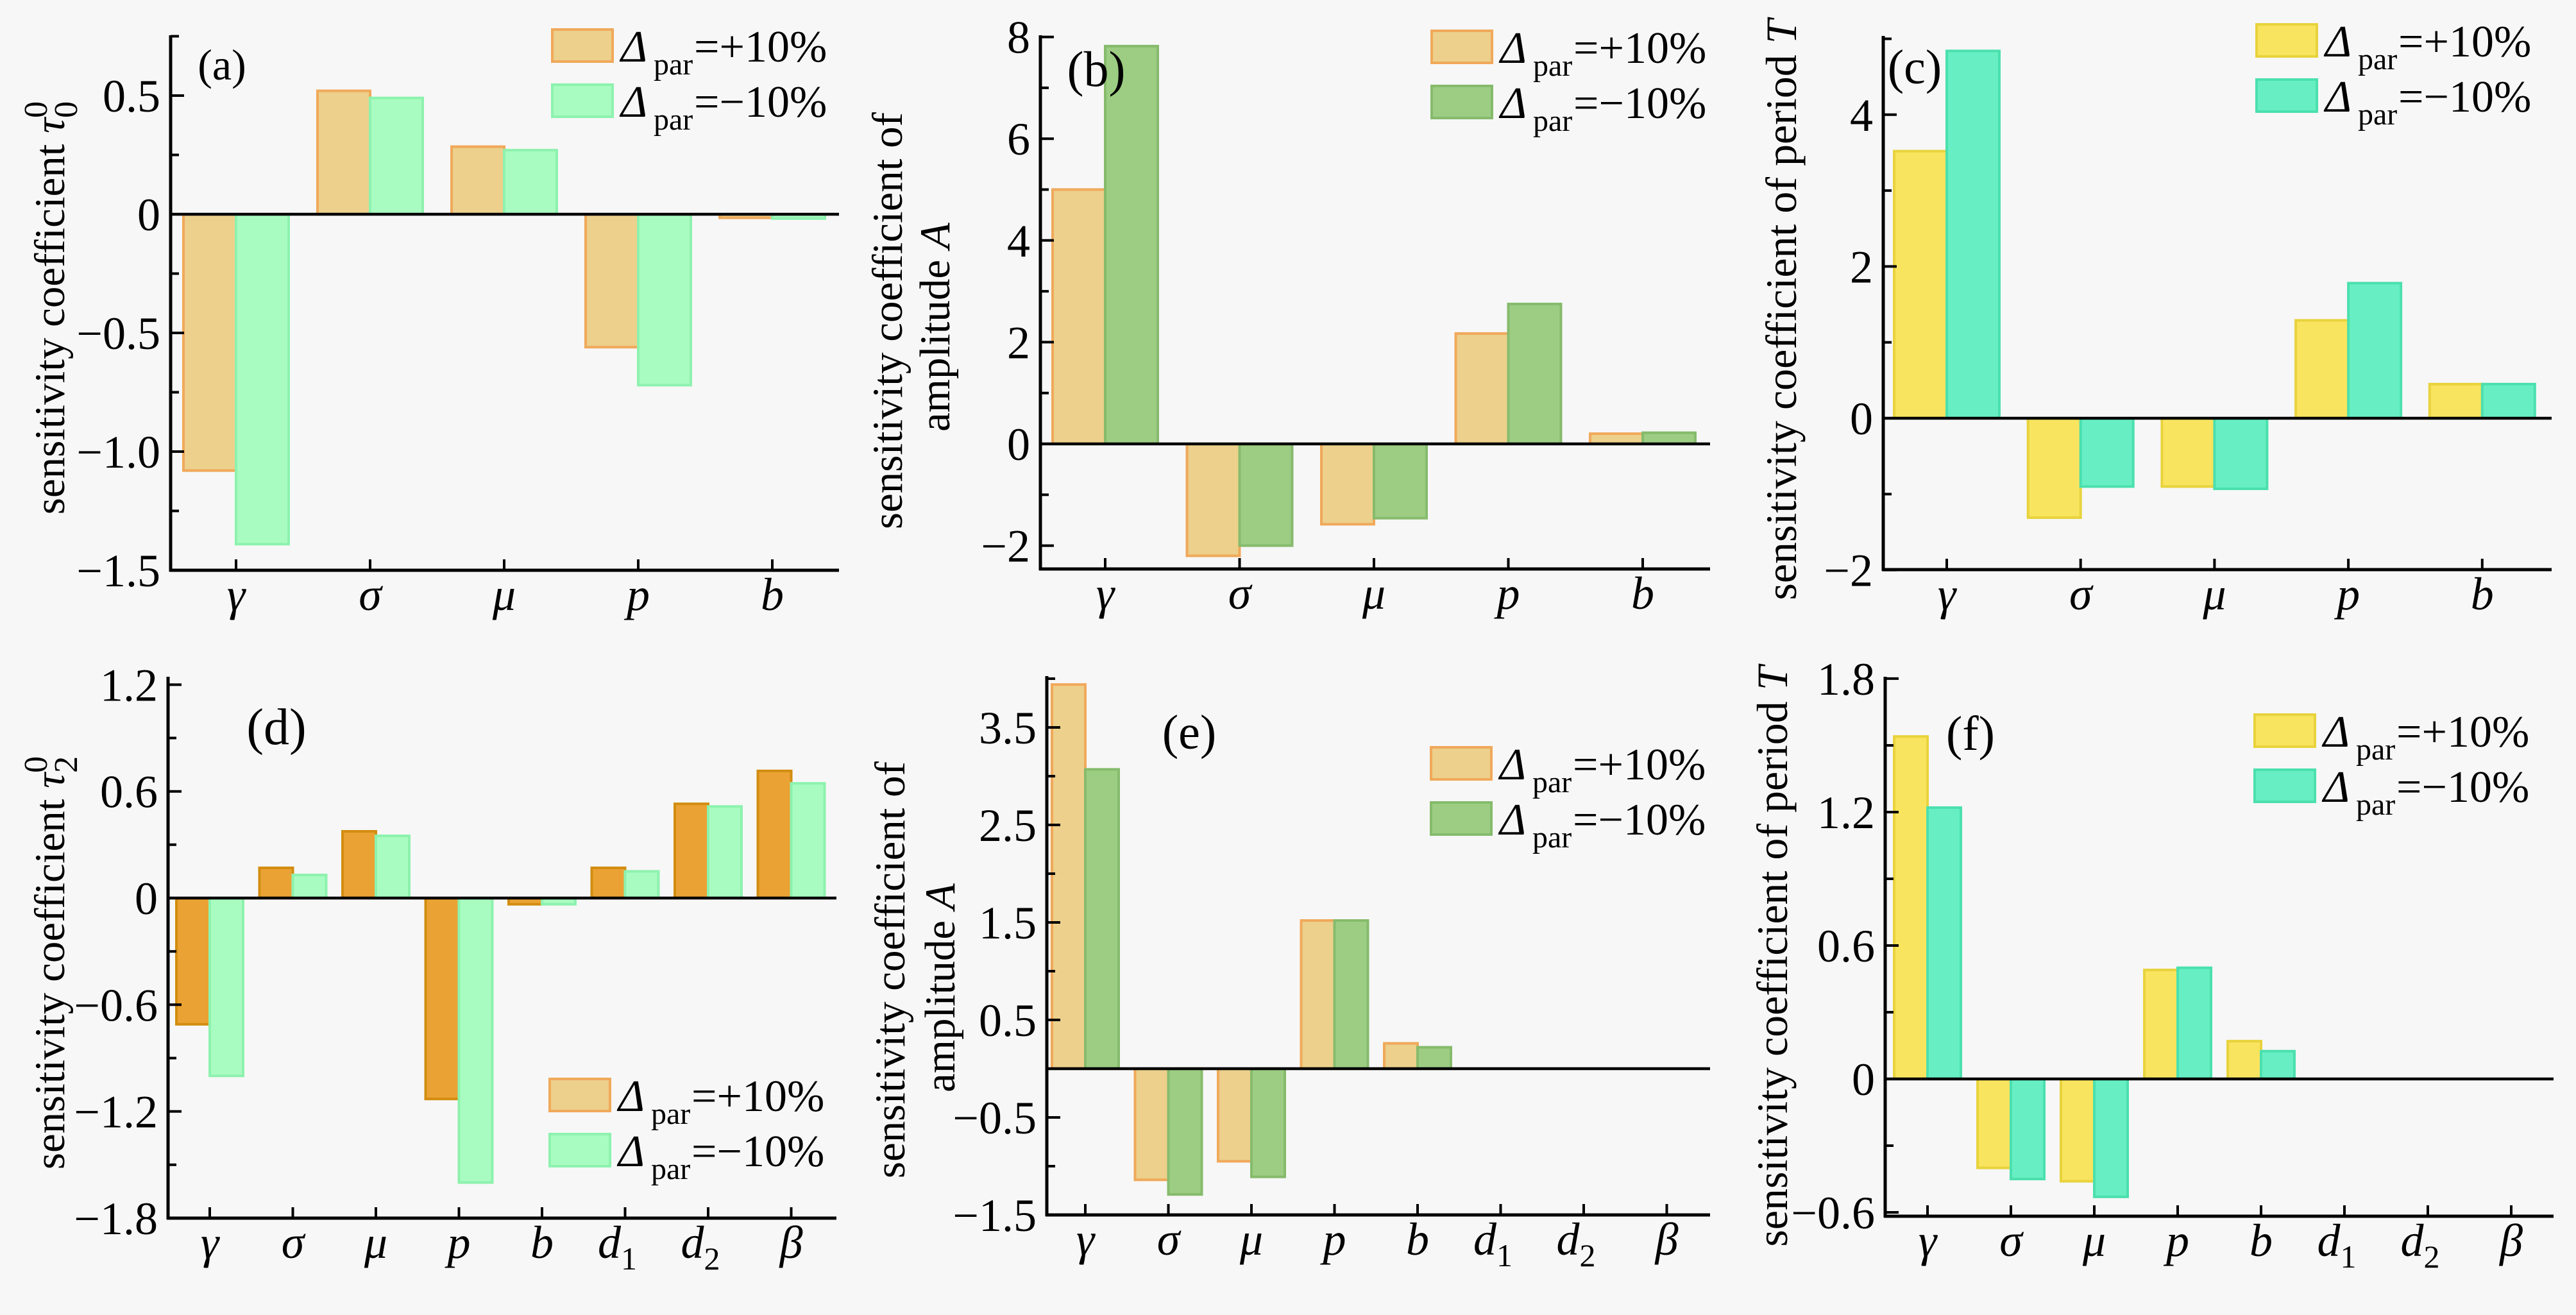 The height and width of the screenshot is (1315, 2576). I want to click on svg-text: sensitivity coefficient τ02, so click(51, 963).